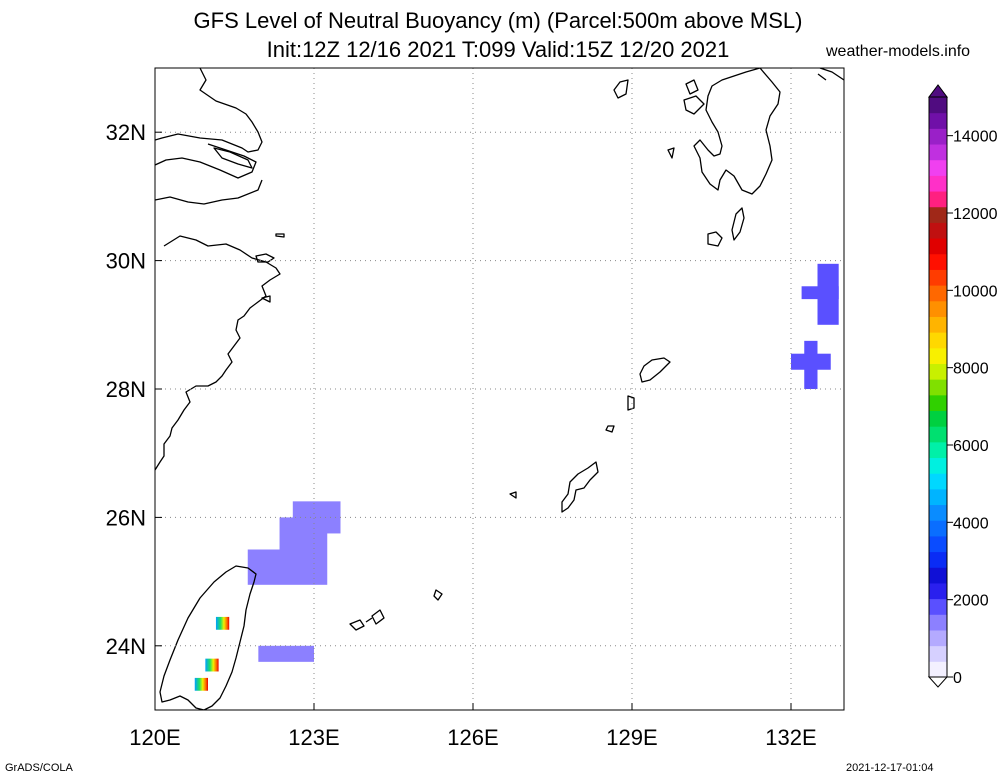 The image size is (1000, 779). Describe the element at coordinates (396, 610) in the screenshot. I see `sakishima-islands` at that location.